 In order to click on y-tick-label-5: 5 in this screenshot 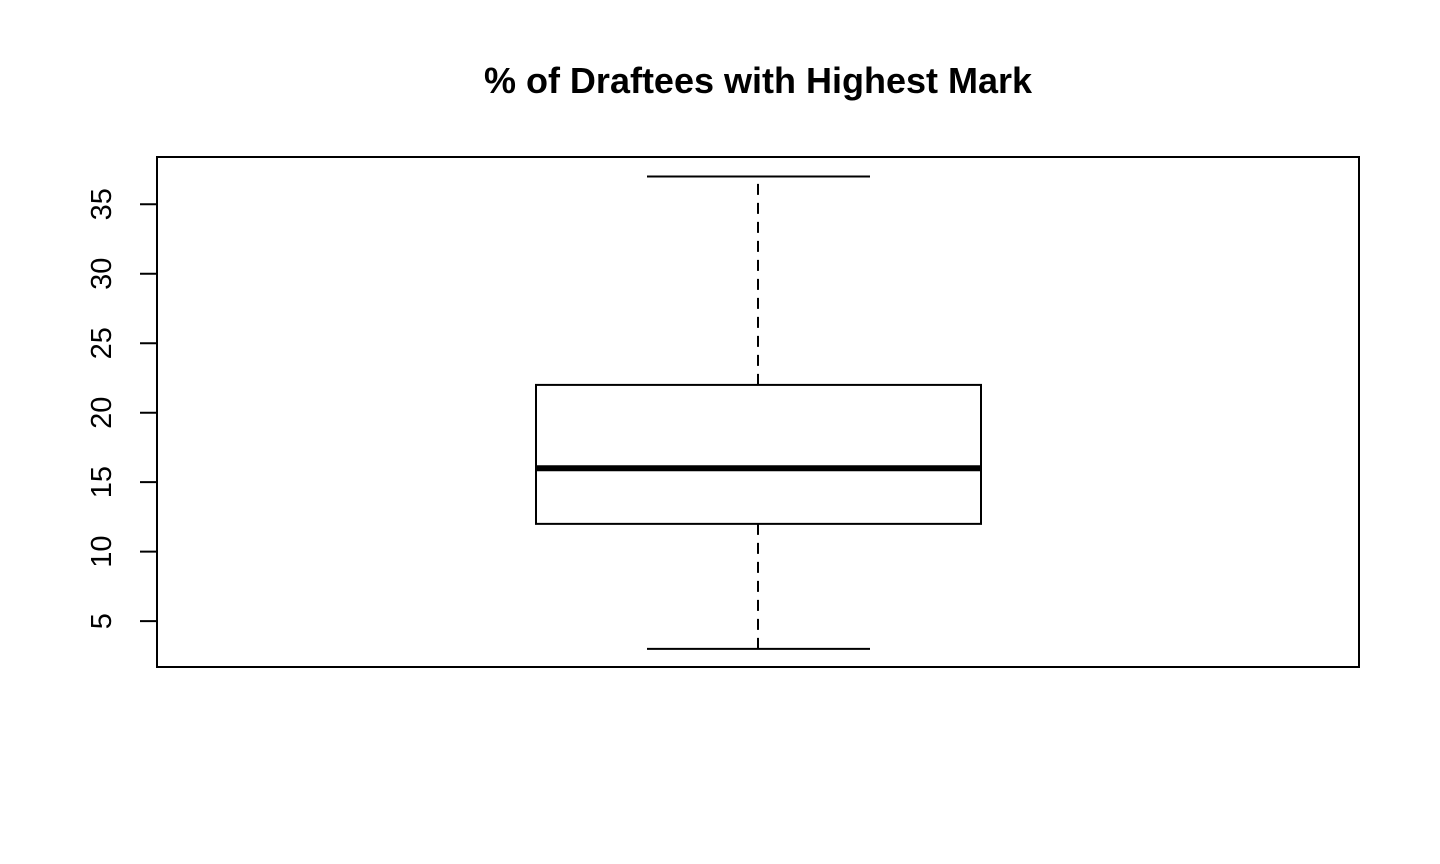, I will do `click(102, 621)`.